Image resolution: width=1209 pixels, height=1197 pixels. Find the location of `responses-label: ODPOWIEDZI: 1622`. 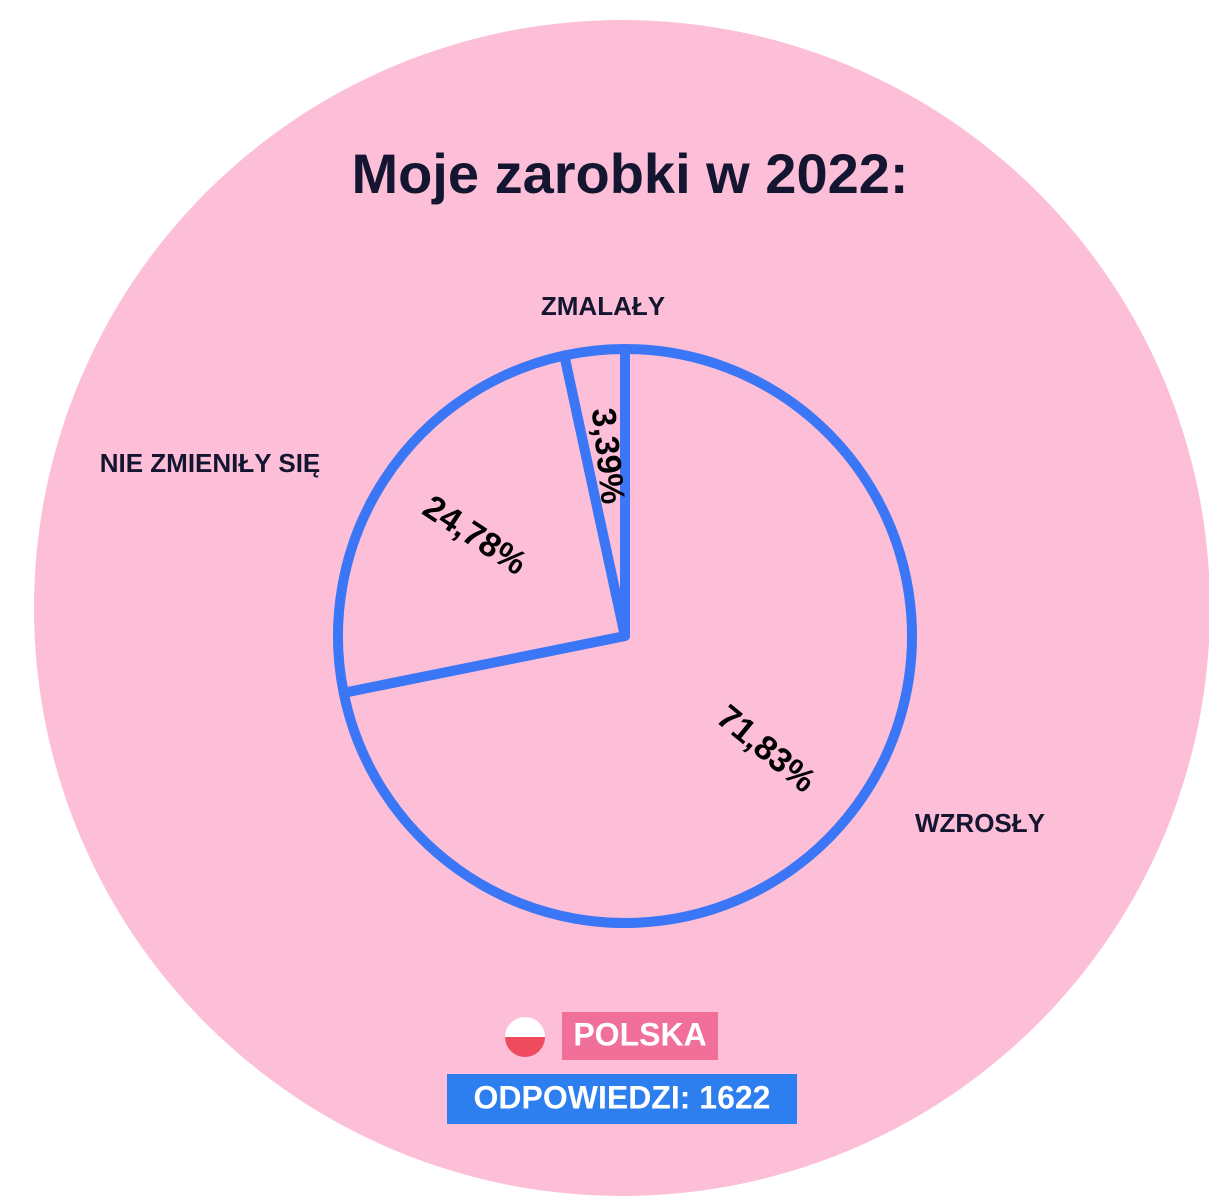

responses-label: ODPOWIEDZI: 1622 is located at coordinates (622, 1097).